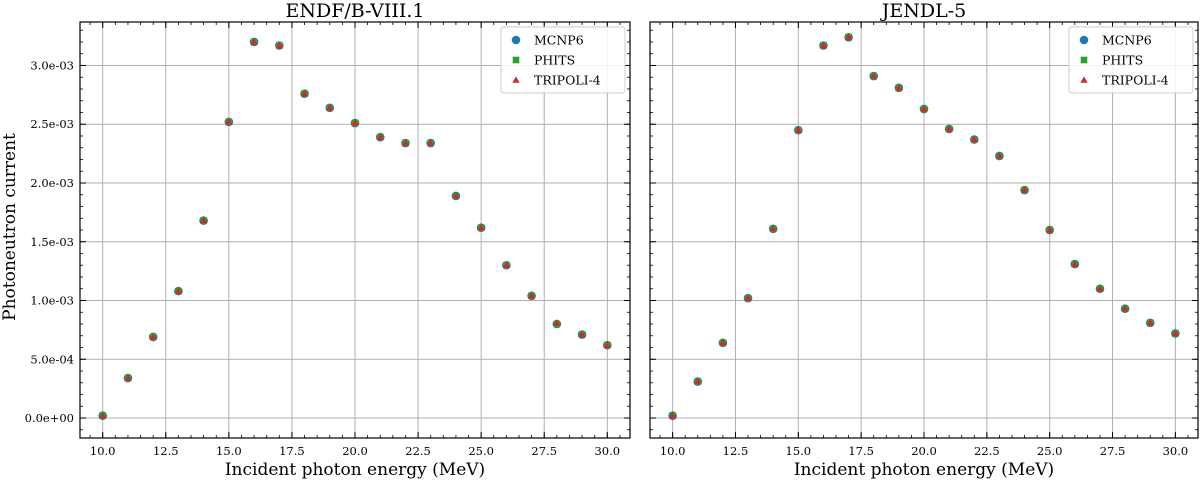  I want to click on left-legend-label-phits: PHITS, so click(554, 60).